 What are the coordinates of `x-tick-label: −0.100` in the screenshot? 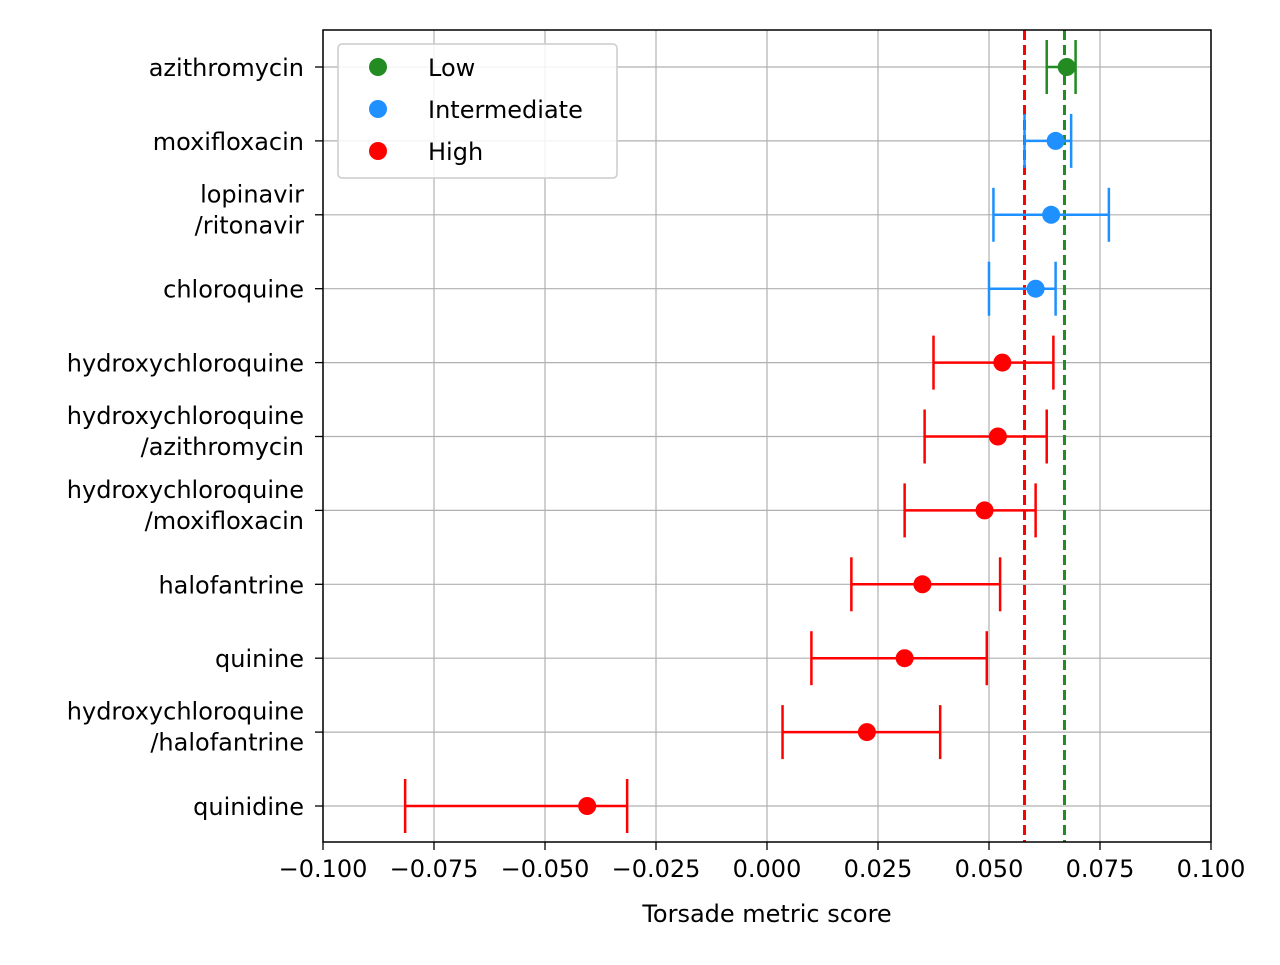 It's located at (323, 869).